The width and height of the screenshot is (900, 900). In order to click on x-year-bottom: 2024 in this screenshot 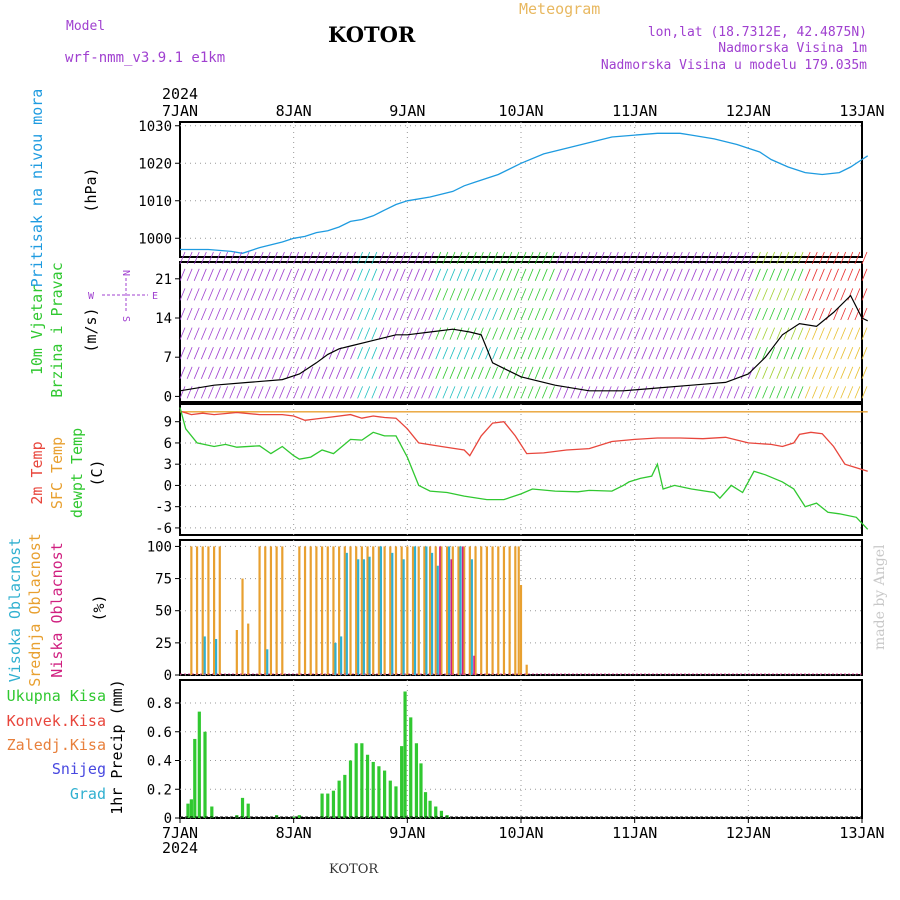, I will do `click(180, 848)`.